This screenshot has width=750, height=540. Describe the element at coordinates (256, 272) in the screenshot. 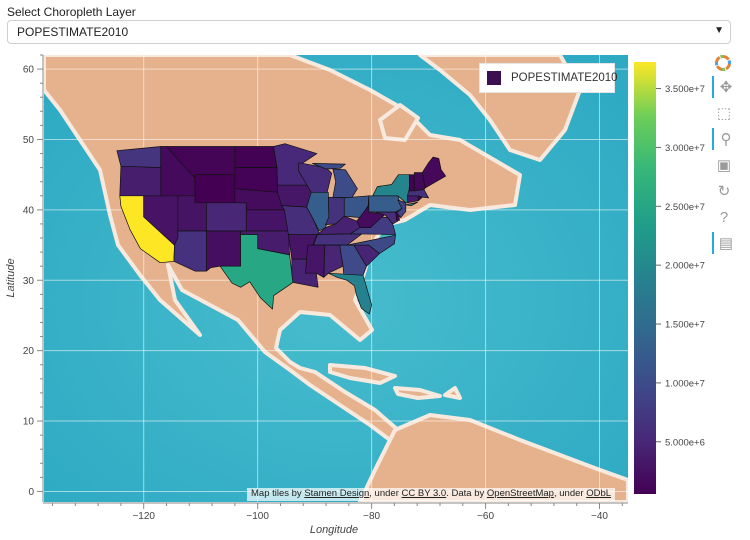

I see `region-texas` at that location.